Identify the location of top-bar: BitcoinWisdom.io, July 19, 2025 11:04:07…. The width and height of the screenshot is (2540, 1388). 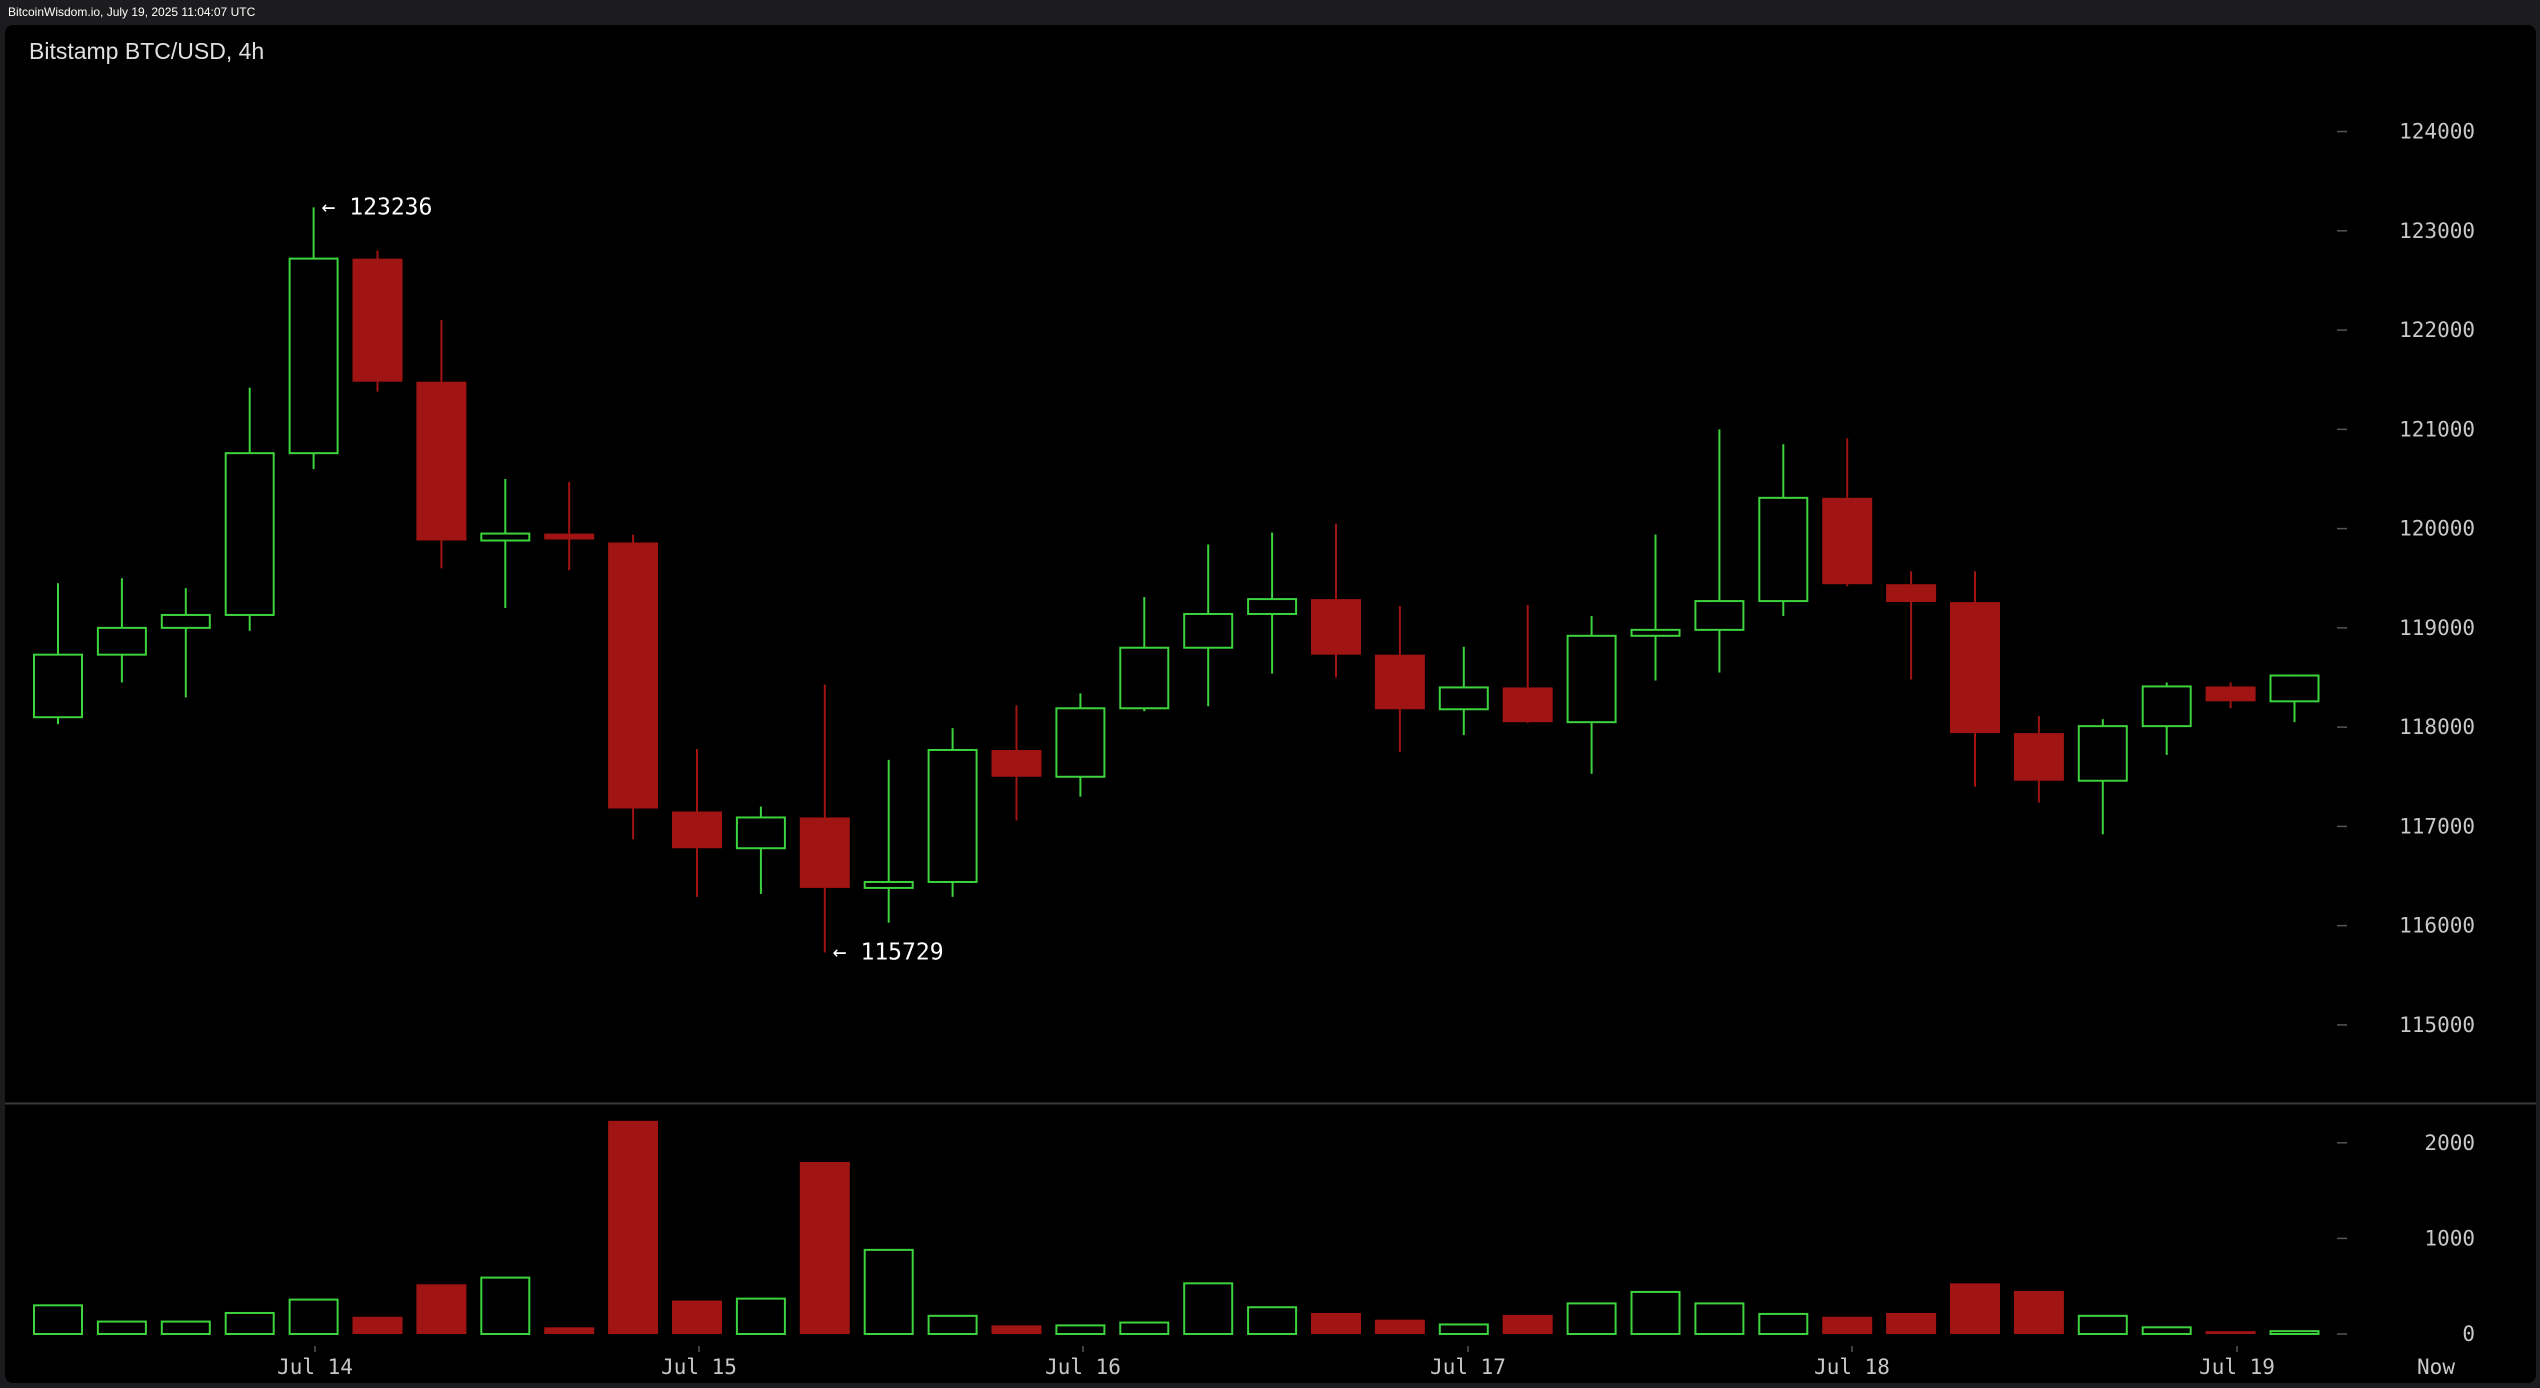
(1270, 12).